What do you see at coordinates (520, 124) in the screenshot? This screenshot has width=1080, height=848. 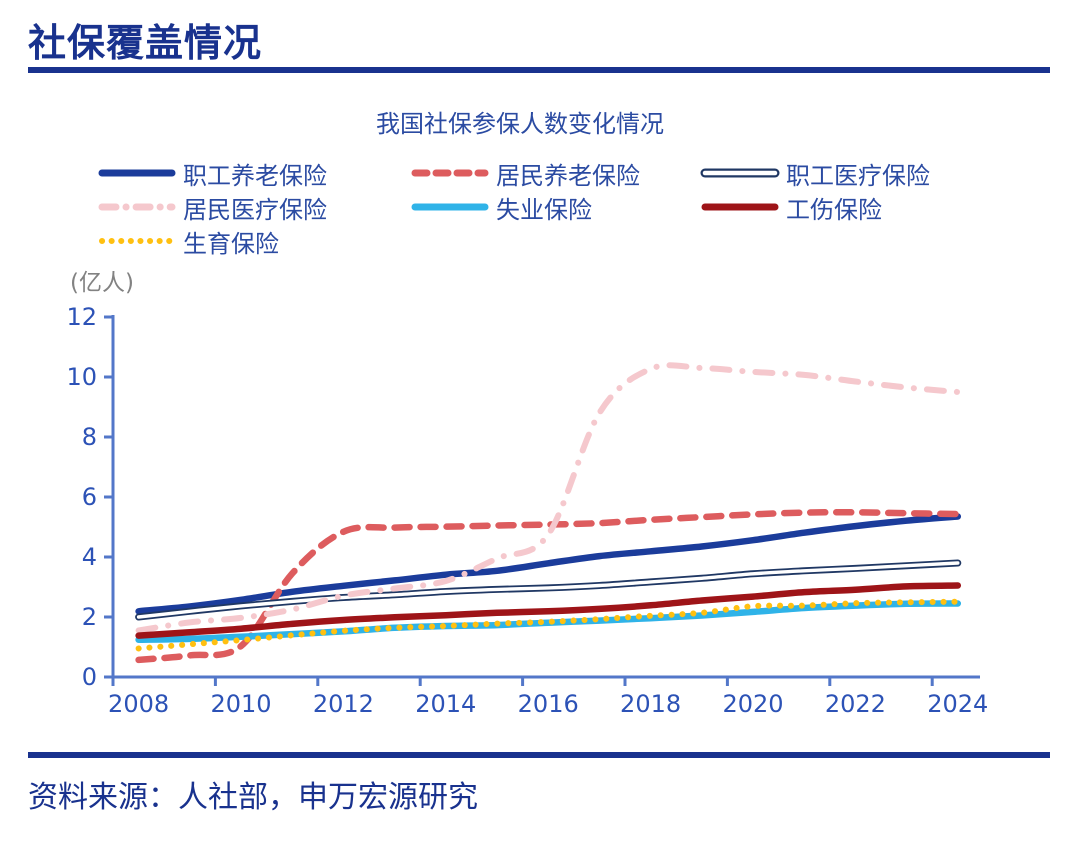 I see `chart-title: 我国社保参保人数变化情况` at bounding box center [520, 124].